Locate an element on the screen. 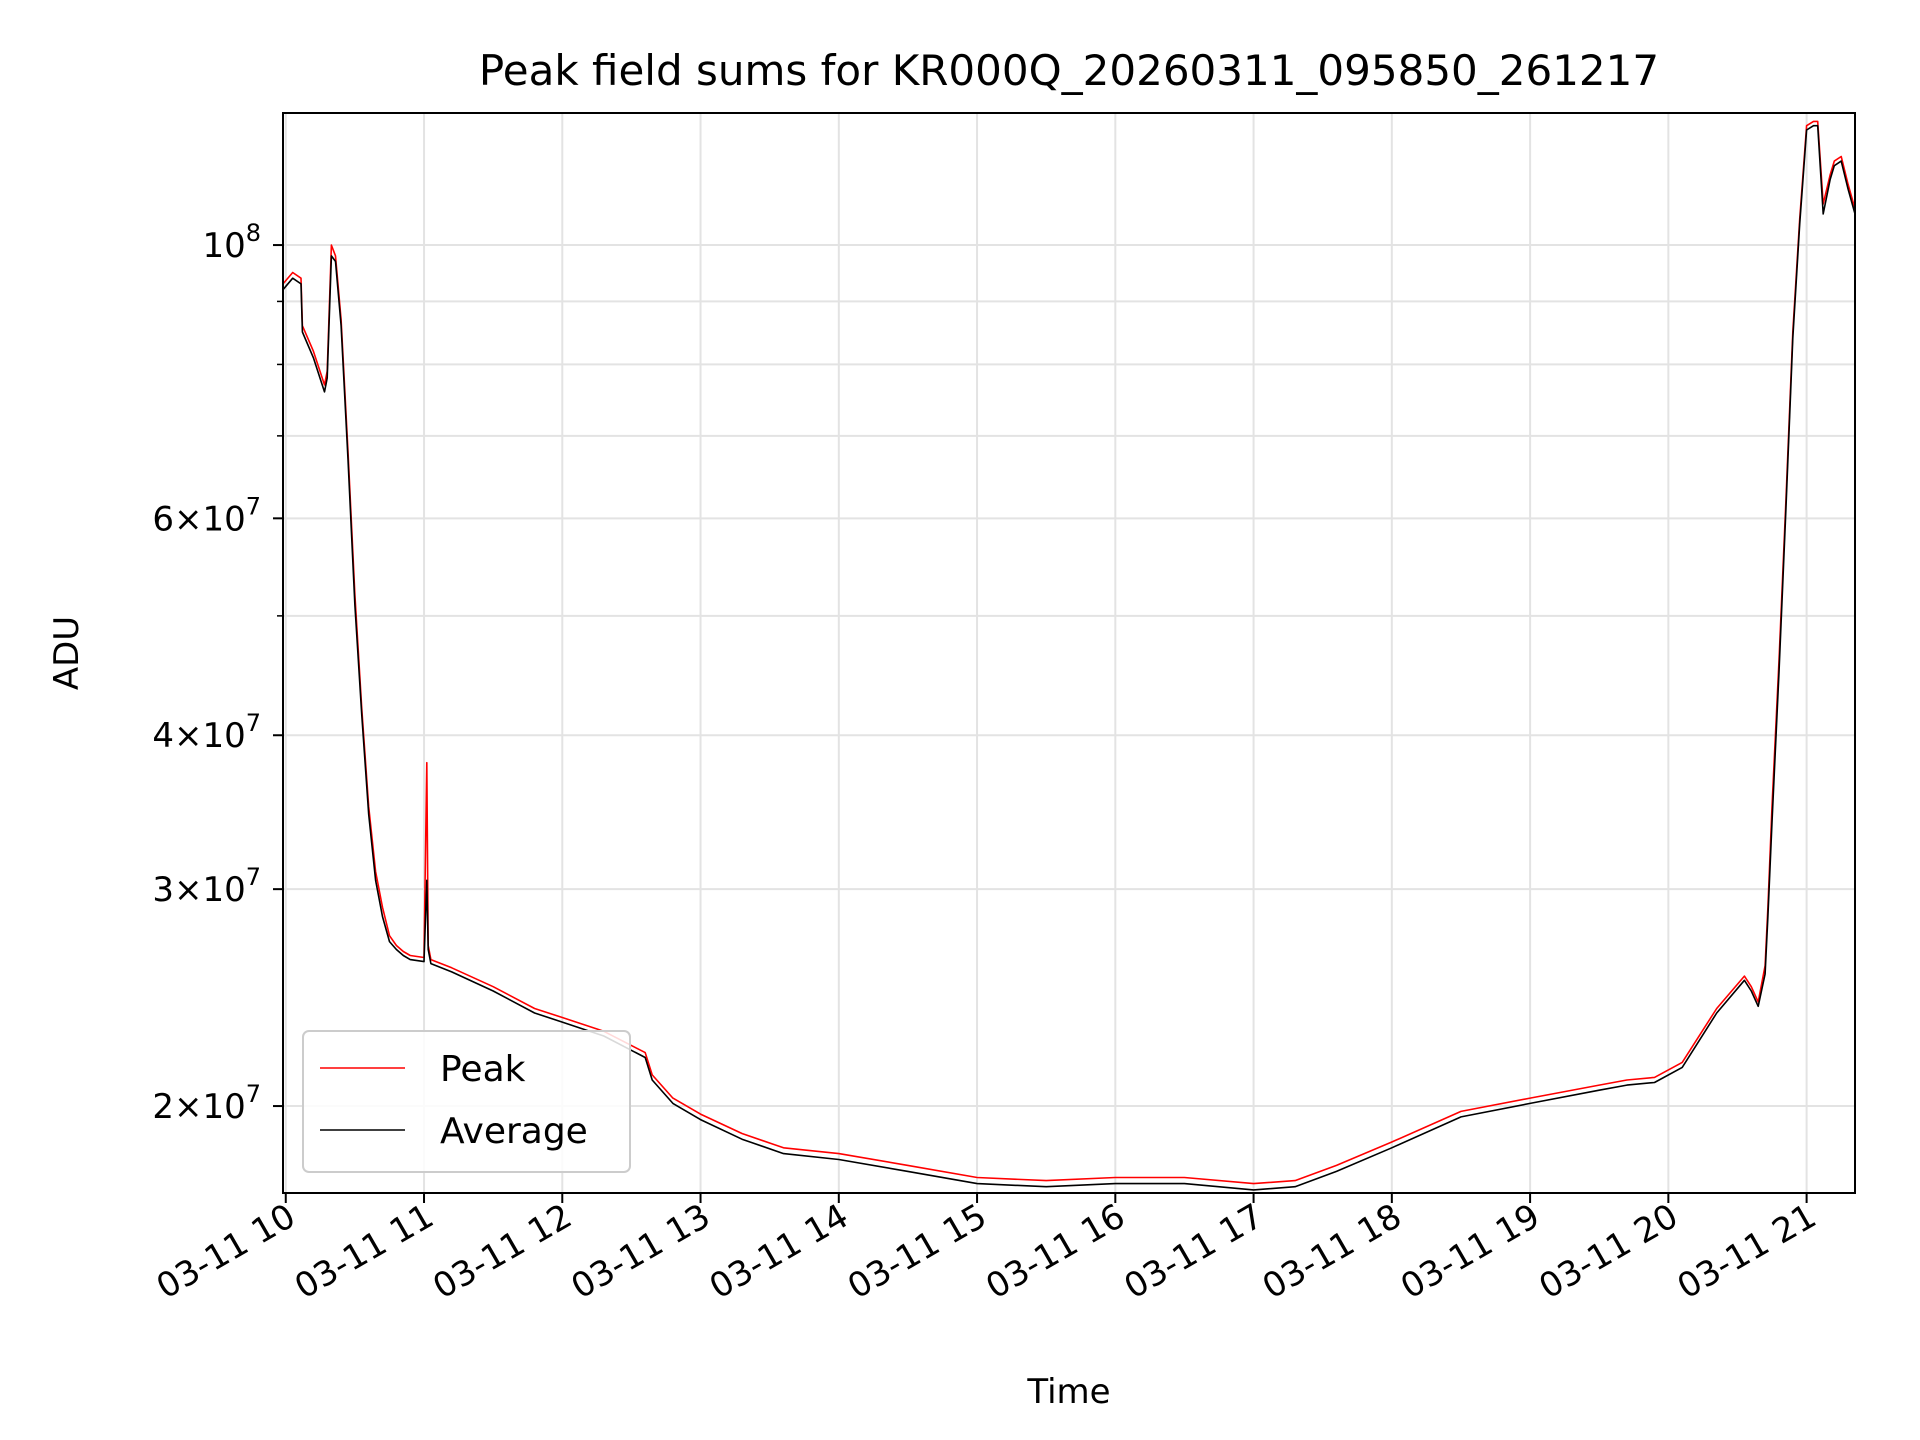 This screenshot has height=1440, width=1920. y-axis-label: ADU is located at coordinates (67, 653).